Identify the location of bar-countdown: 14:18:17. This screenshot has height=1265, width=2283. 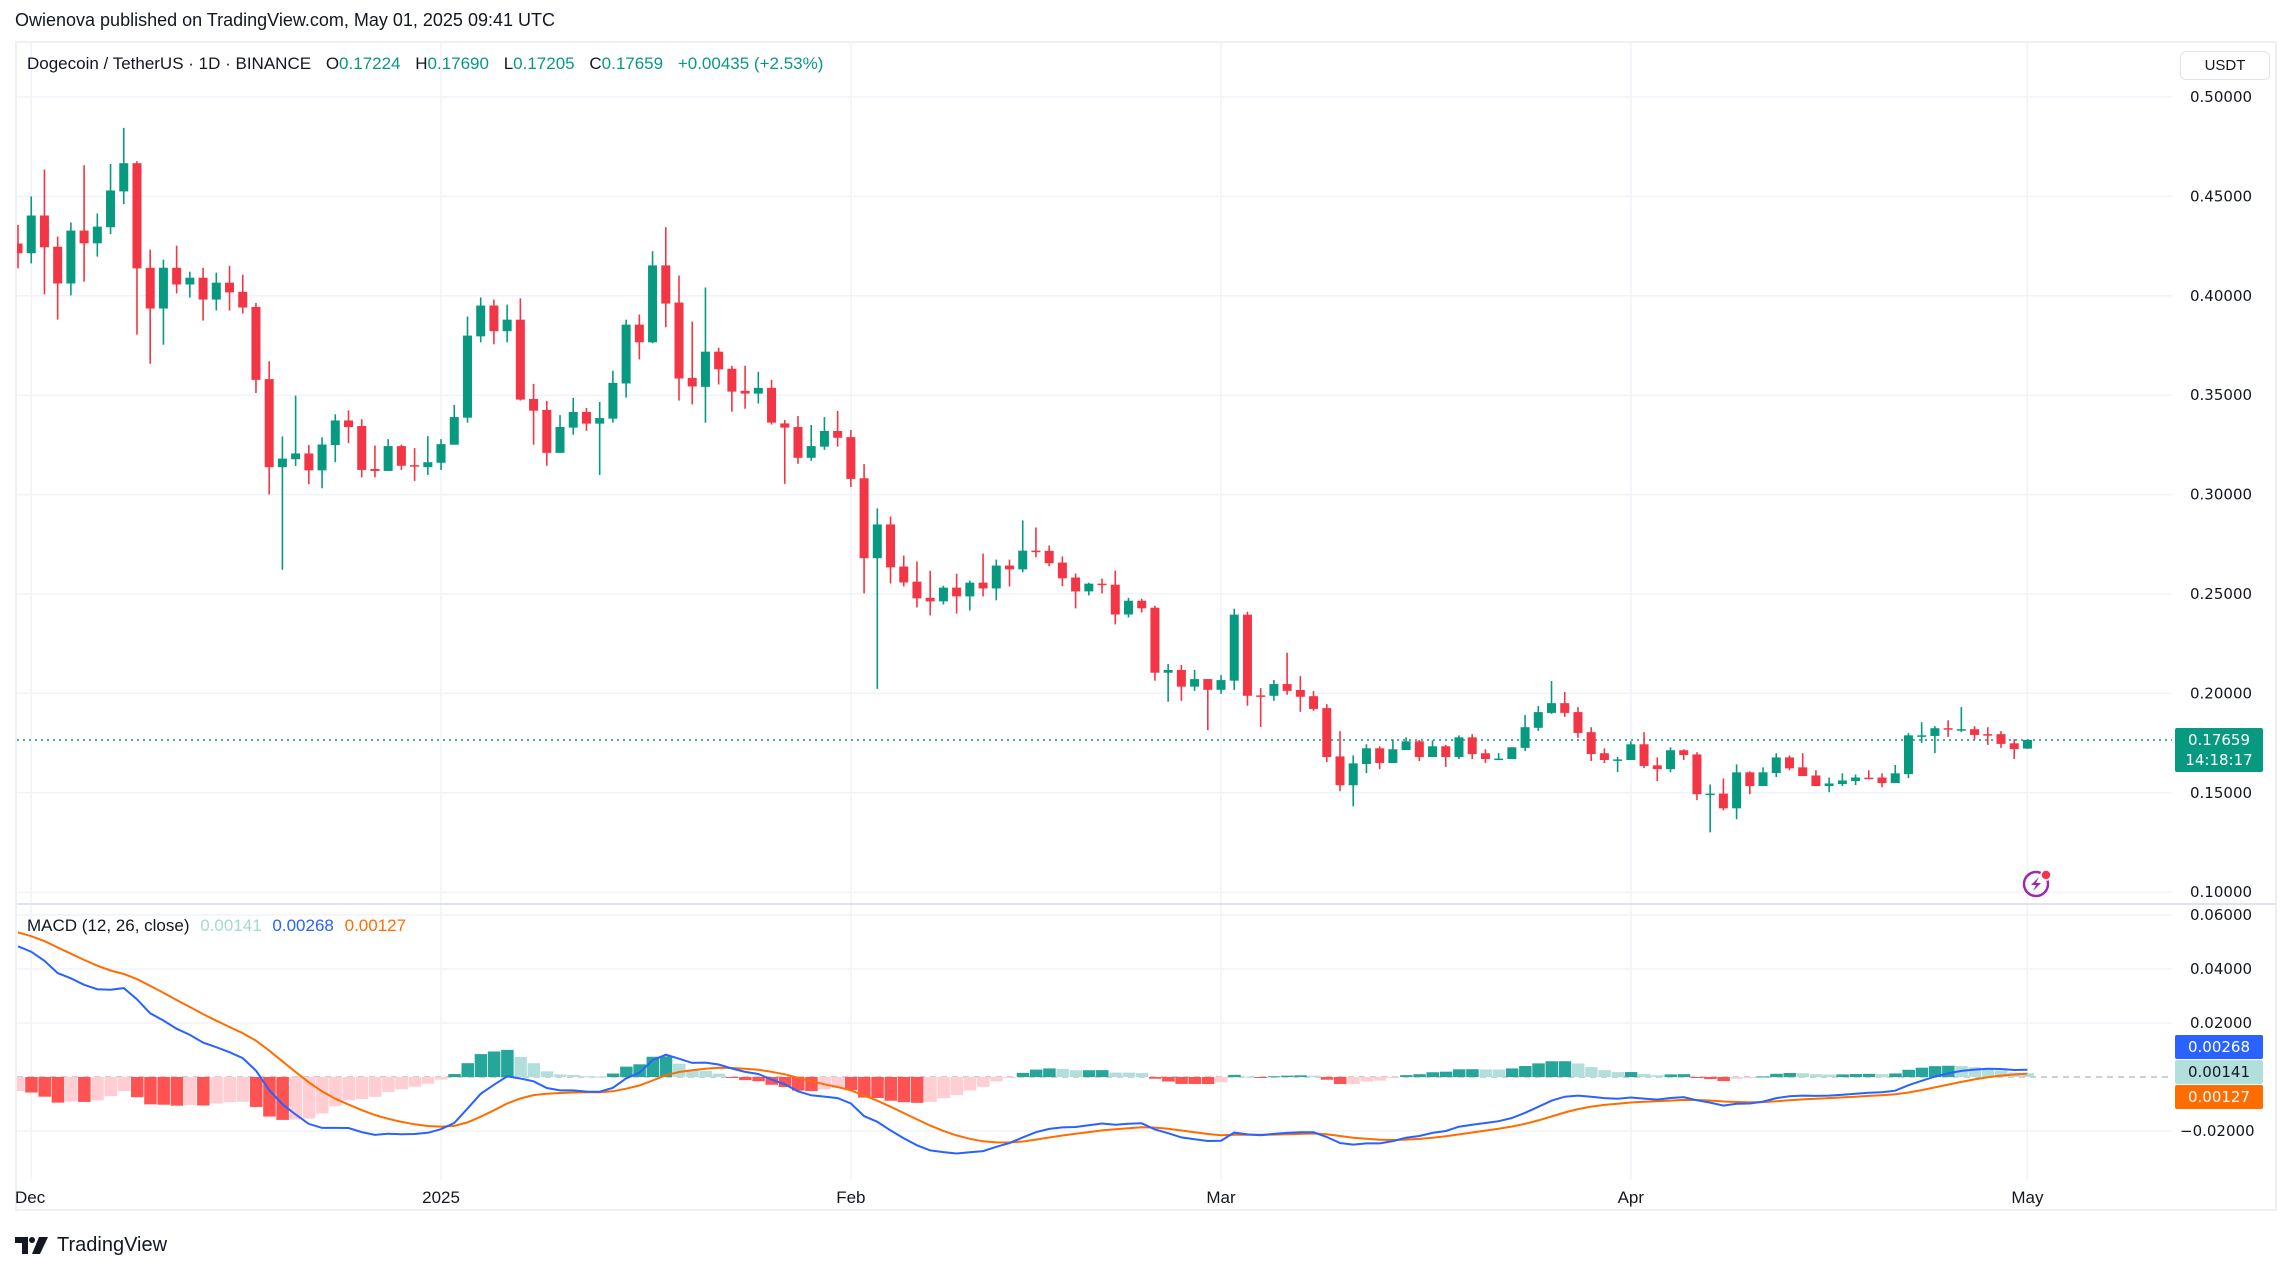
(2219, 760).